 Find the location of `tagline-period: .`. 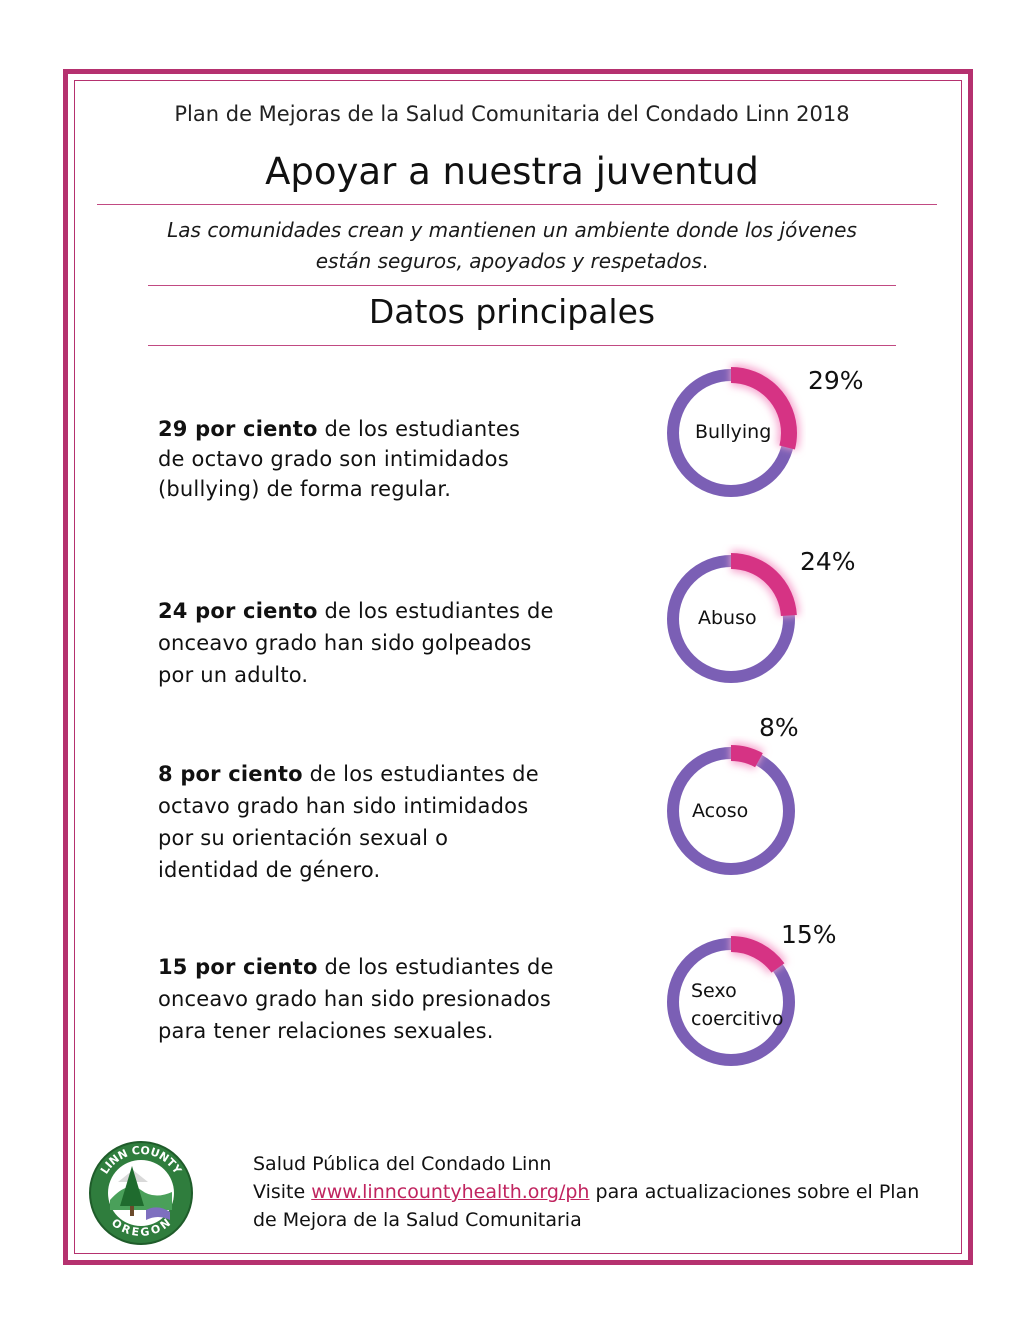

tagline-period: . is located at coordinates (705, 261).